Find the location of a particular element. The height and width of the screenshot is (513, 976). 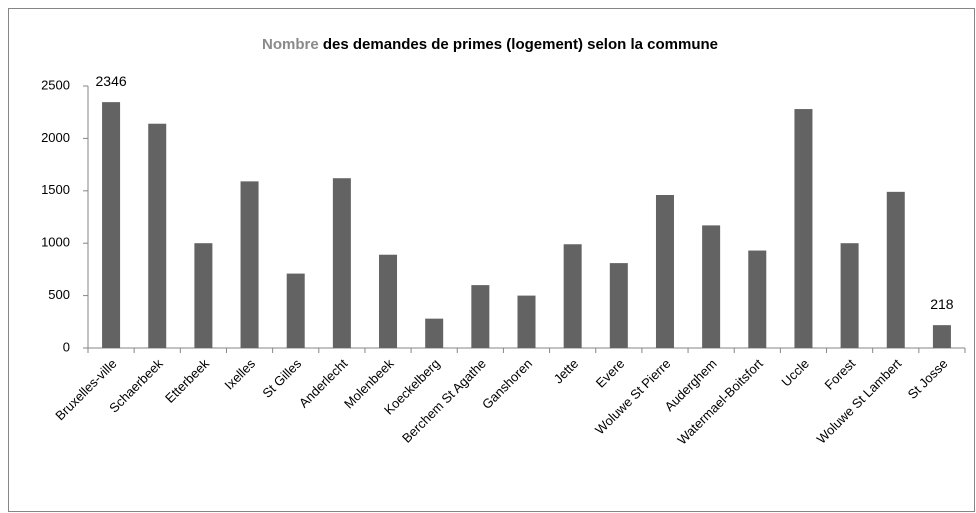

data-label: 2346 is located at coordinates (111, 81).